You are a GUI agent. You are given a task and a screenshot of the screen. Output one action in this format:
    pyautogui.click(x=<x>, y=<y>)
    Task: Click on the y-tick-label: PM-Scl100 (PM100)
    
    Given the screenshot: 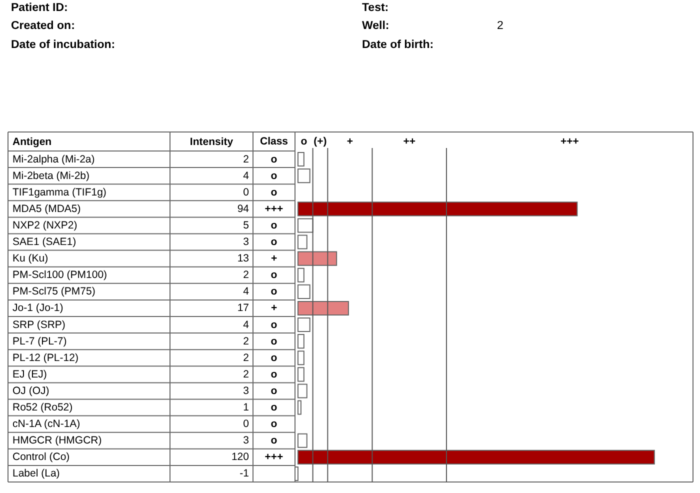 What is the action you would take?
    pyautogui.click(x=60, y=275)
    